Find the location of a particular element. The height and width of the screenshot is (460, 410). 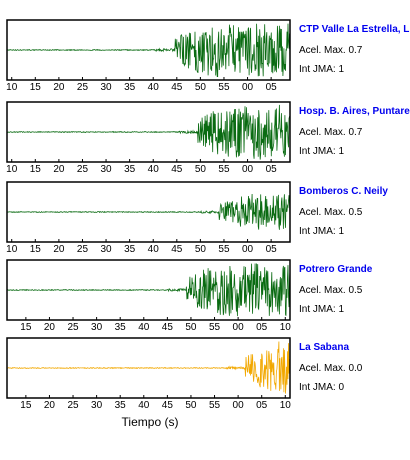

station-name: Potrero Grande is located at coordinates (336, 269).